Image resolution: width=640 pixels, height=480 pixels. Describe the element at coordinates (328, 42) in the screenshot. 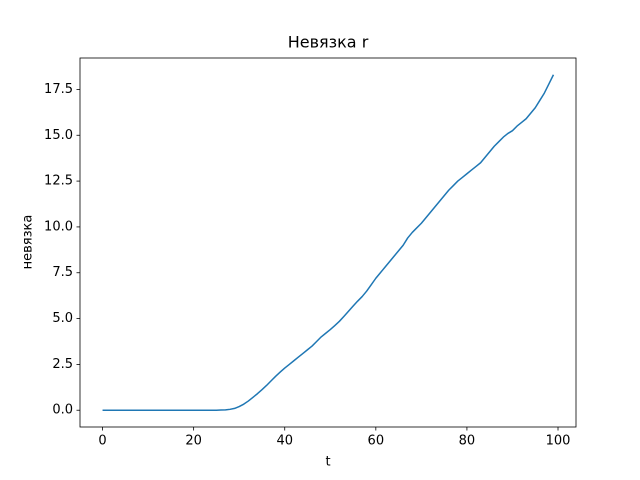

I see `chart-title: Невязка r` at that location.